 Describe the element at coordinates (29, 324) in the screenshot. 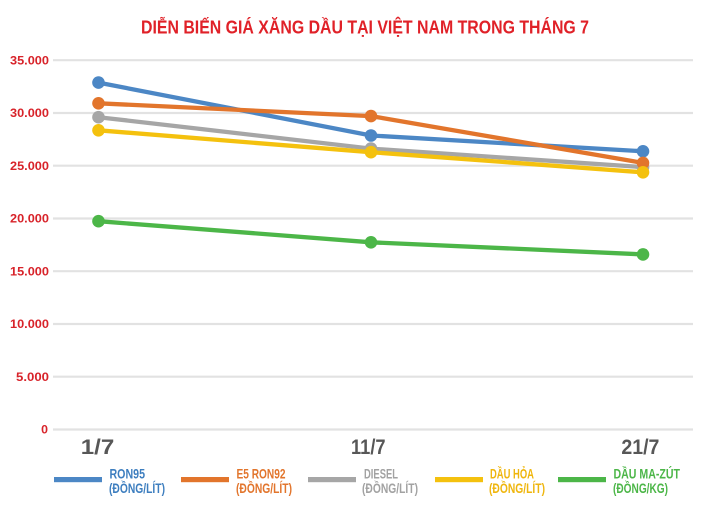

I see `svg-text: 10.000` at that location.